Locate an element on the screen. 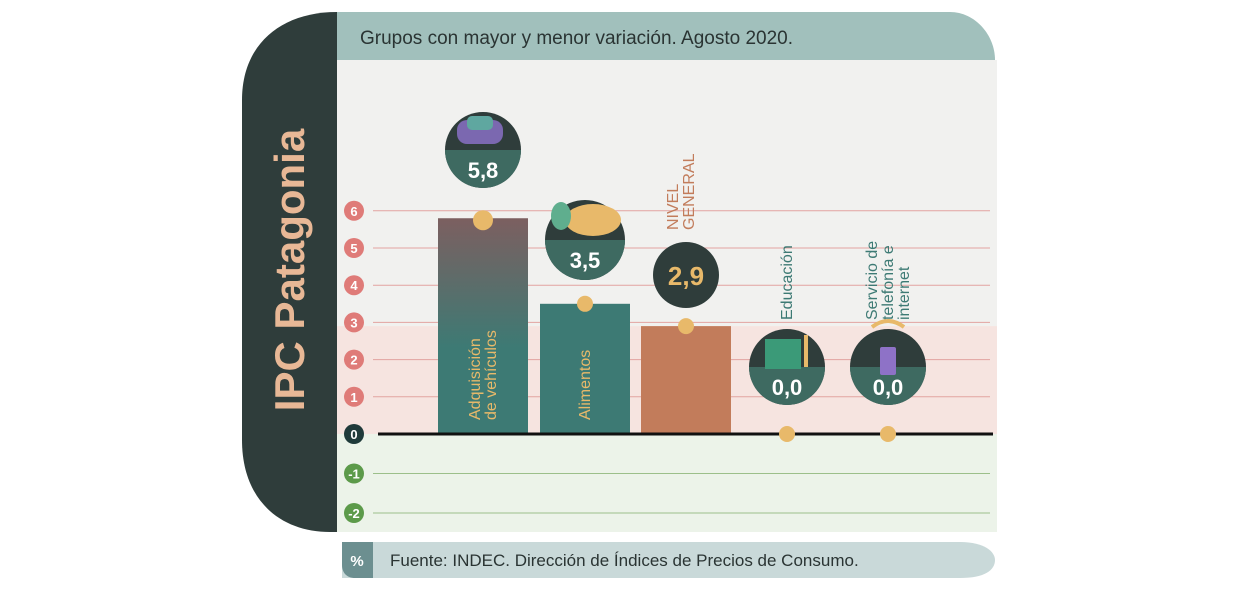 This screenshot has width=1260, height=616. phone-icon is located at coordinates (888, 361).